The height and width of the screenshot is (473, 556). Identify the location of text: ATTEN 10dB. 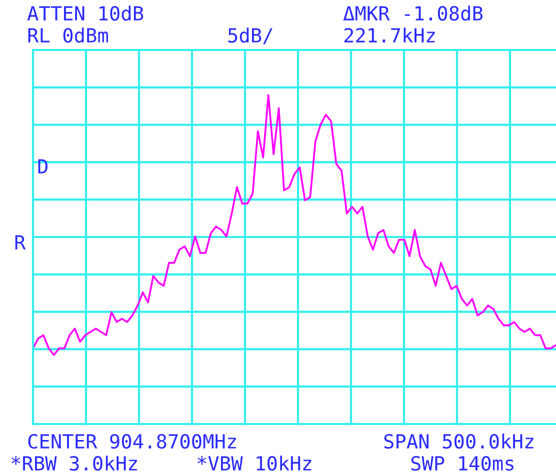
(85, 13).